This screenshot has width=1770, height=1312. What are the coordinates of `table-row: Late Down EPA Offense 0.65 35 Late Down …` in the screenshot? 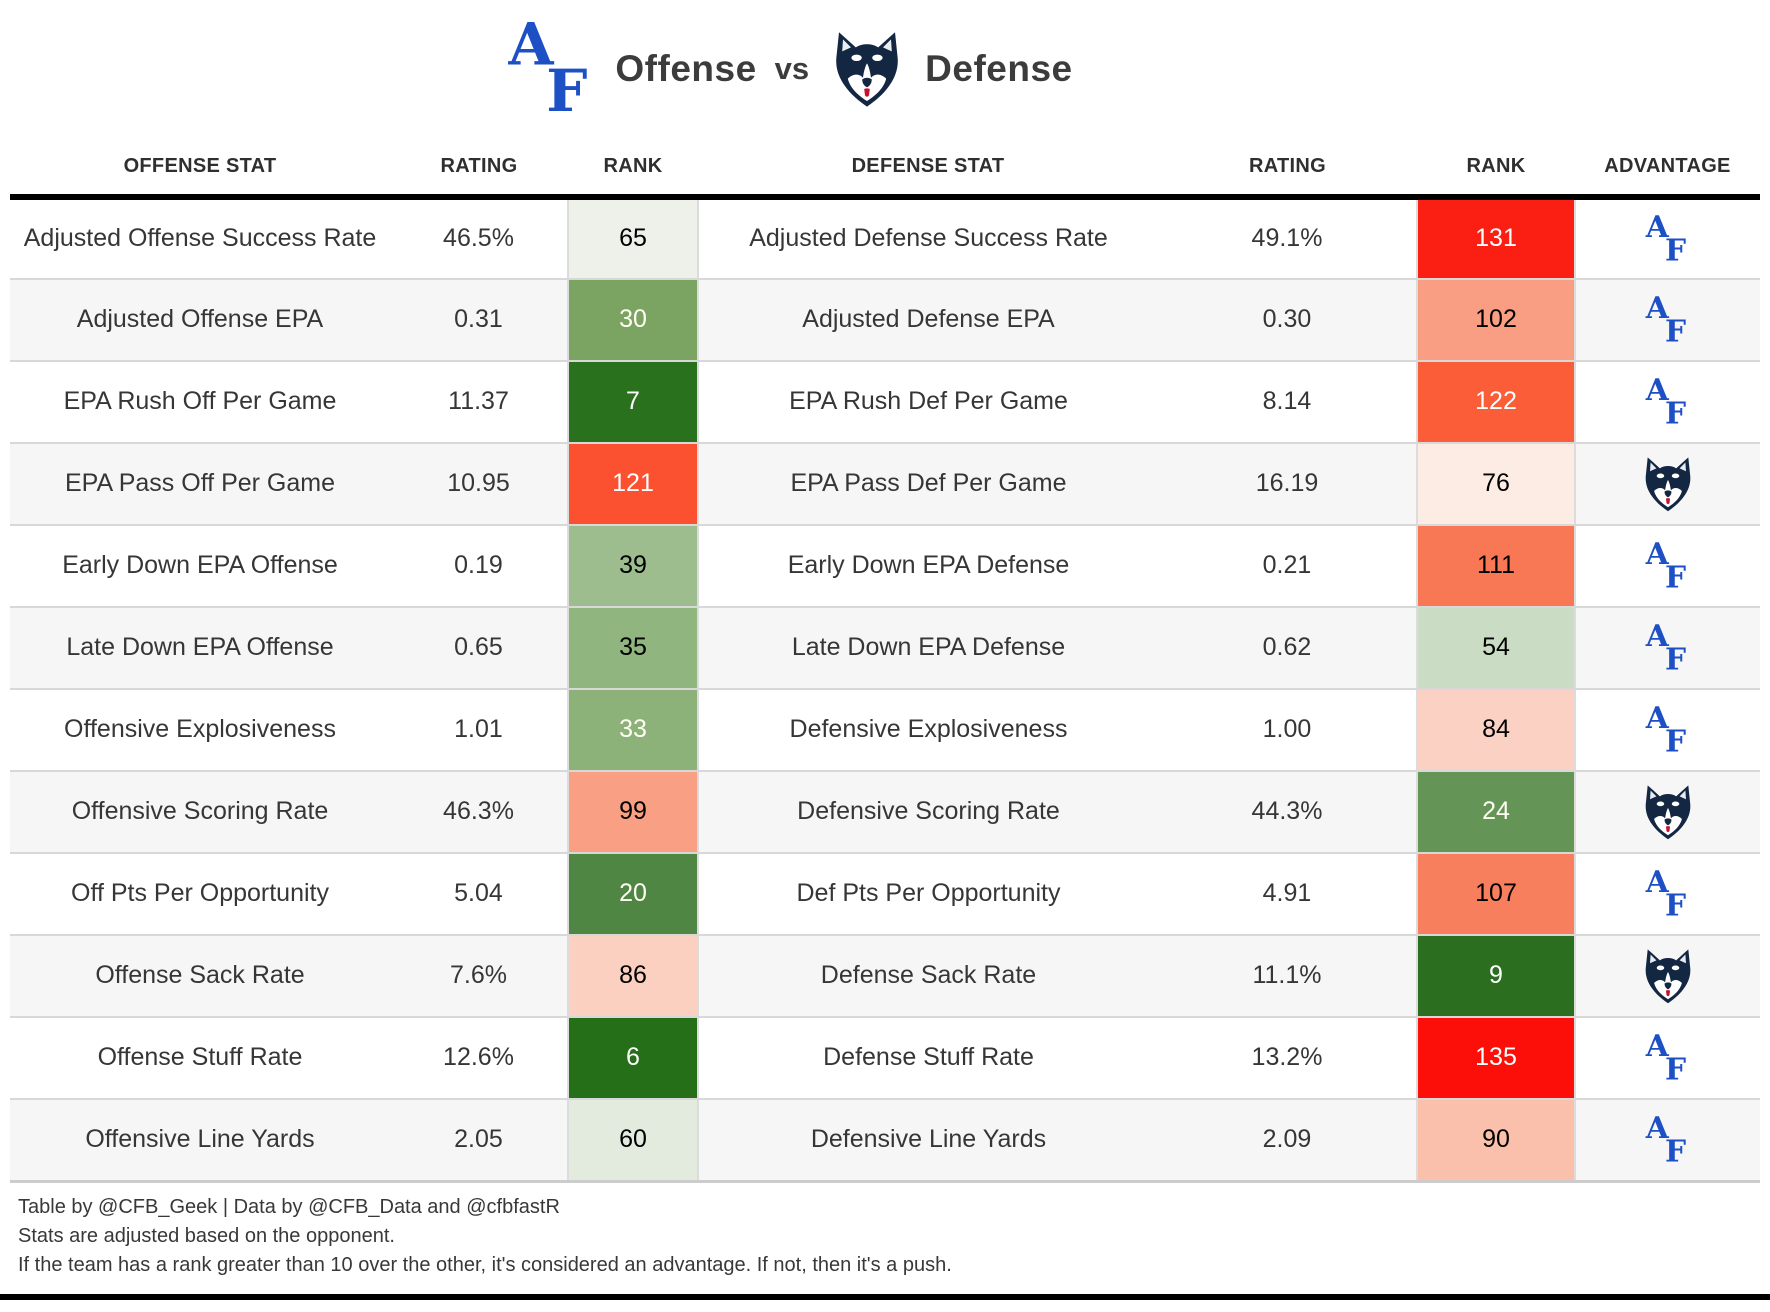 It's located at (885, 648).